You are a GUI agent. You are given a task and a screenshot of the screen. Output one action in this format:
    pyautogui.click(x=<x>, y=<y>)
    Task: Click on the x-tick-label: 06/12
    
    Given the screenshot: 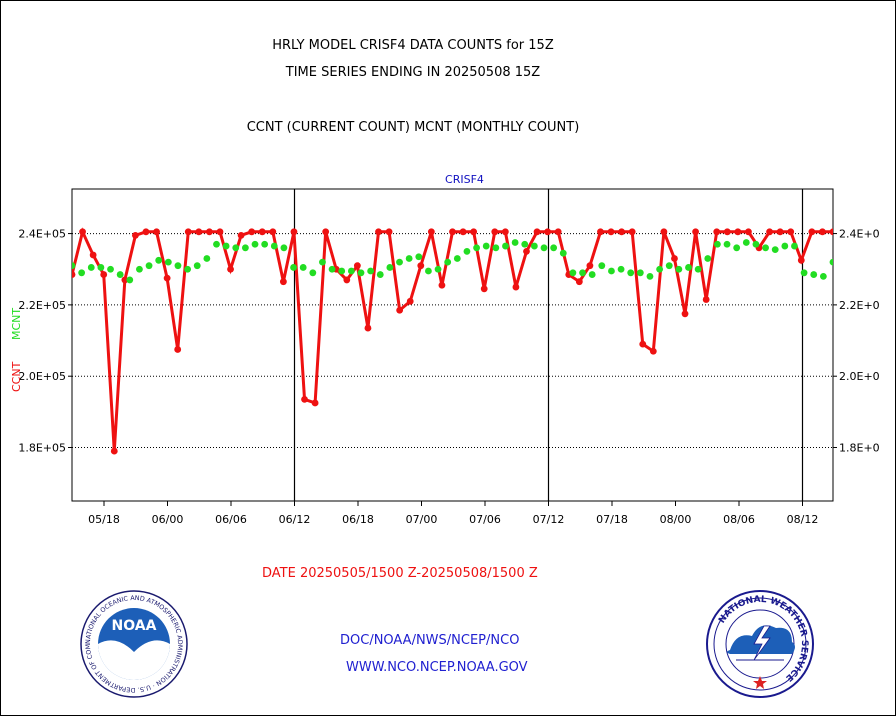 What is the action you would take?
    pyautogui.click(x=295, y=519)
    